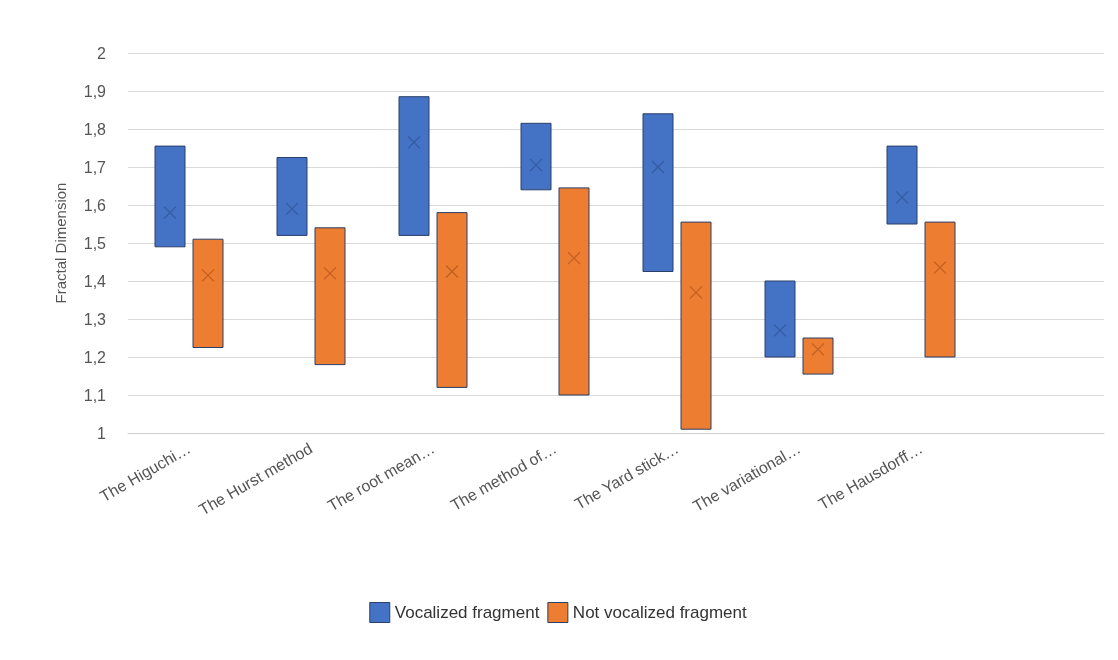 The width and height of the screenshot is (1118, 660). What do you see at coordinates (95, 395) in the screenshot?
I see `y-tick-label: 1,1` at bounding box center [95, 395].